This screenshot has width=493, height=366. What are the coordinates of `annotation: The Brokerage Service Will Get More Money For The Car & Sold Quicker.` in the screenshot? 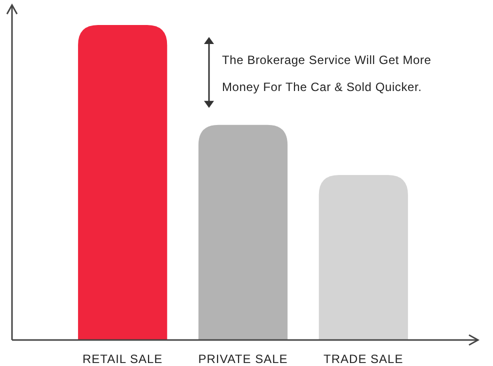 It's located at (327, 73).